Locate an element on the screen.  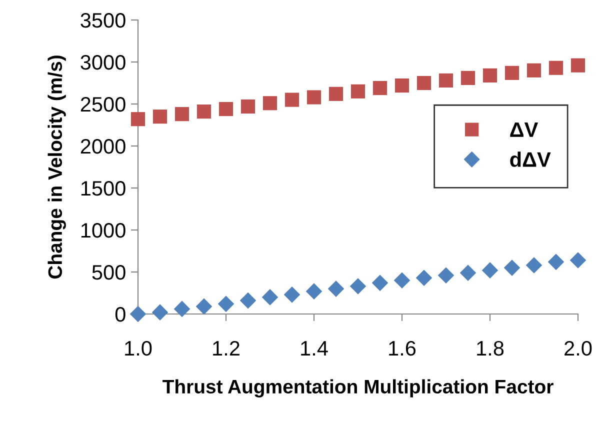
y-tick-label: 0 is located at coordinates (120, 314).